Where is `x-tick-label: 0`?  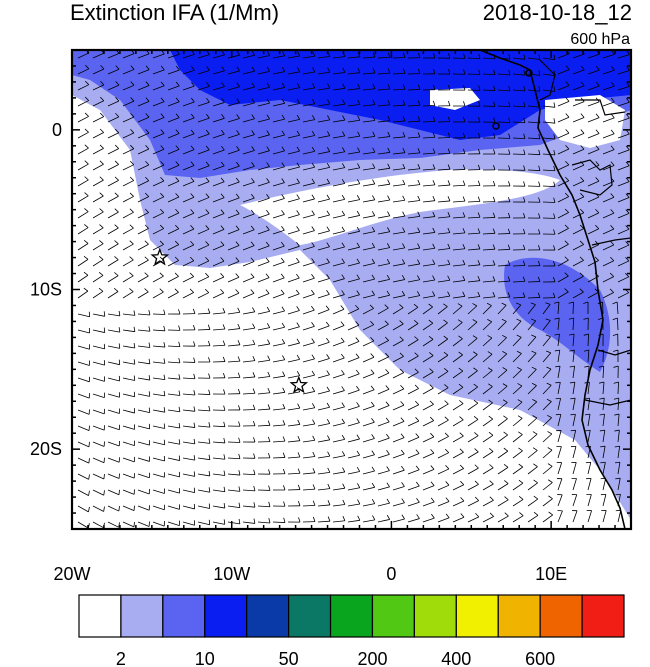
x-tick-label: 0 is located at coordinates (391, 574).